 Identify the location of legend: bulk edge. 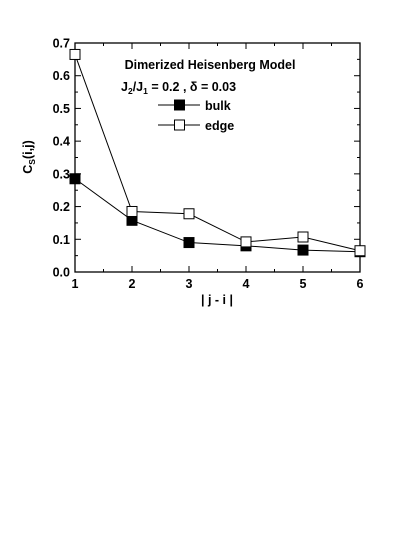
(196, 116).